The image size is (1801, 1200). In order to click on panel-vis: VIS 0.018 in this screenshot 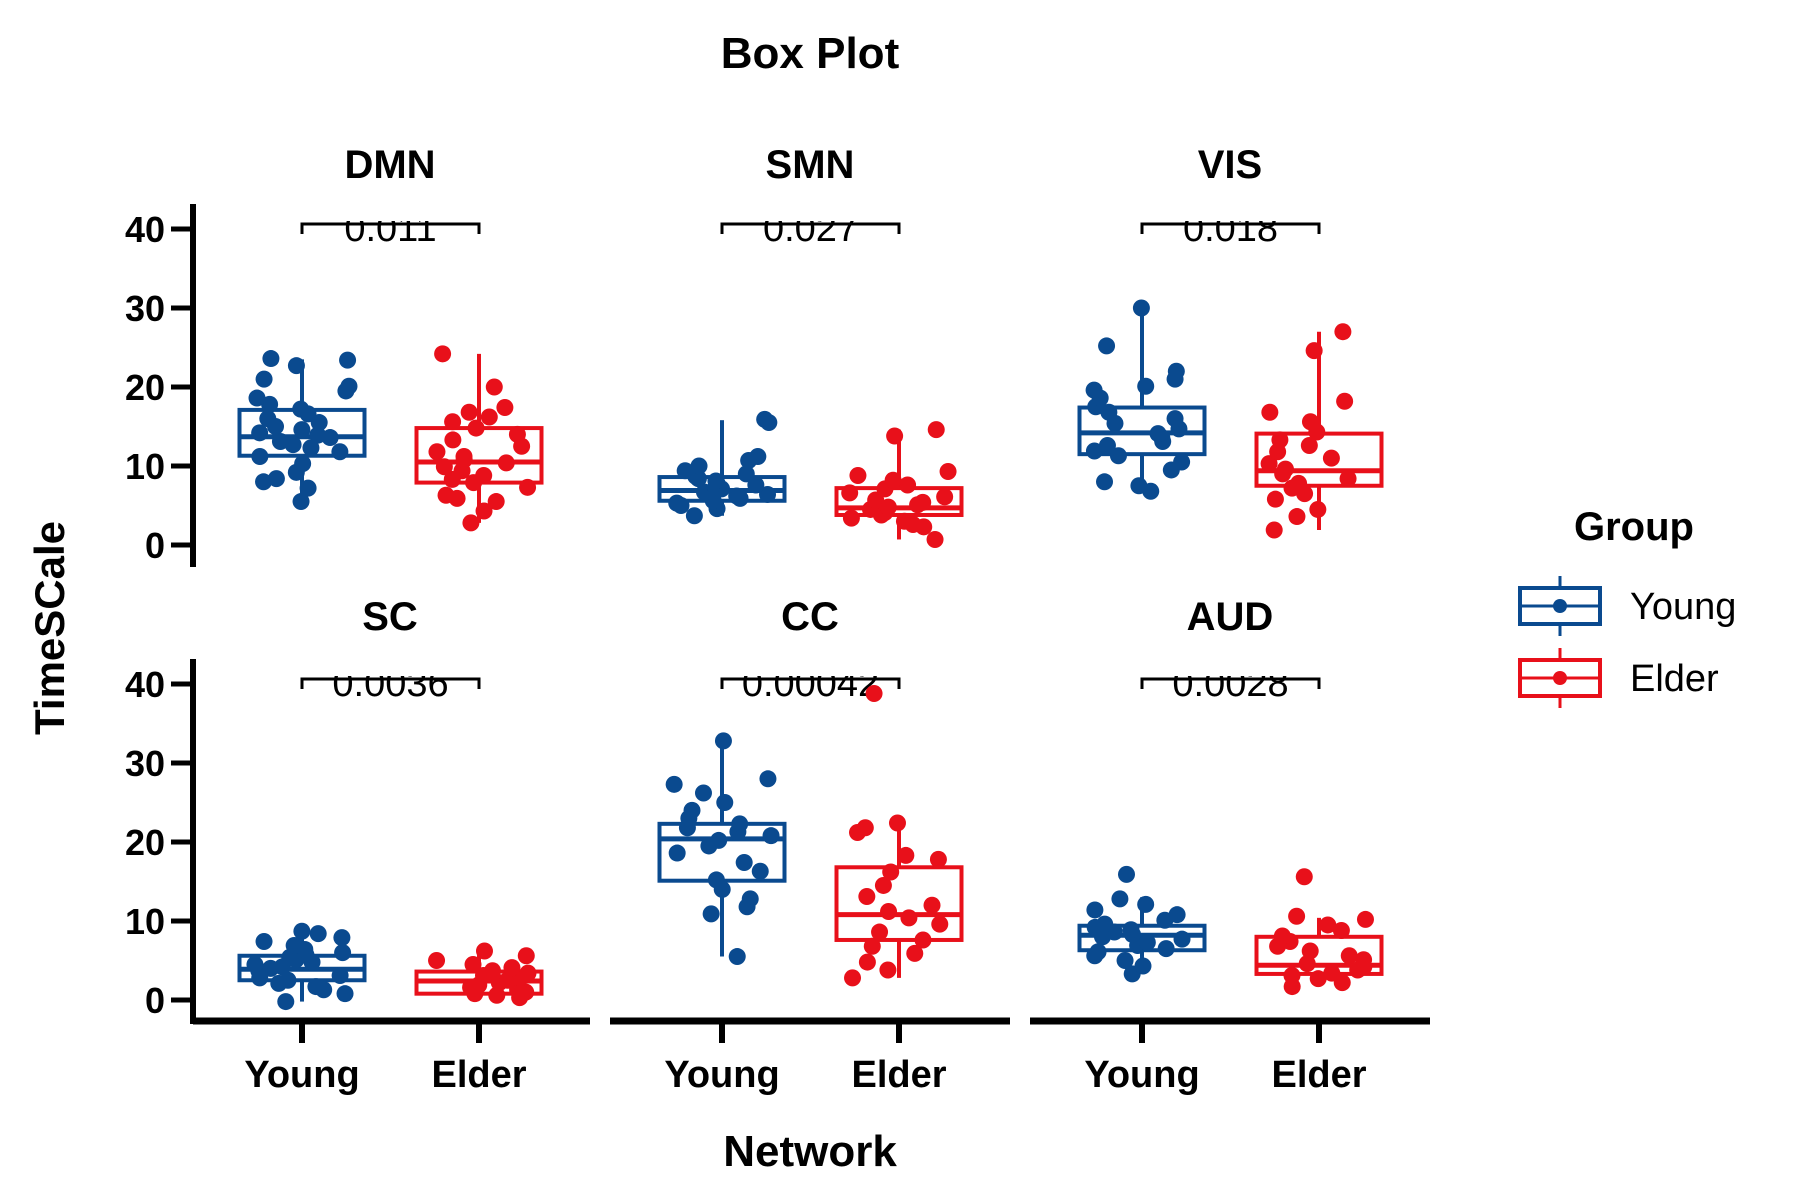, I will do `click(1230, 341)`.